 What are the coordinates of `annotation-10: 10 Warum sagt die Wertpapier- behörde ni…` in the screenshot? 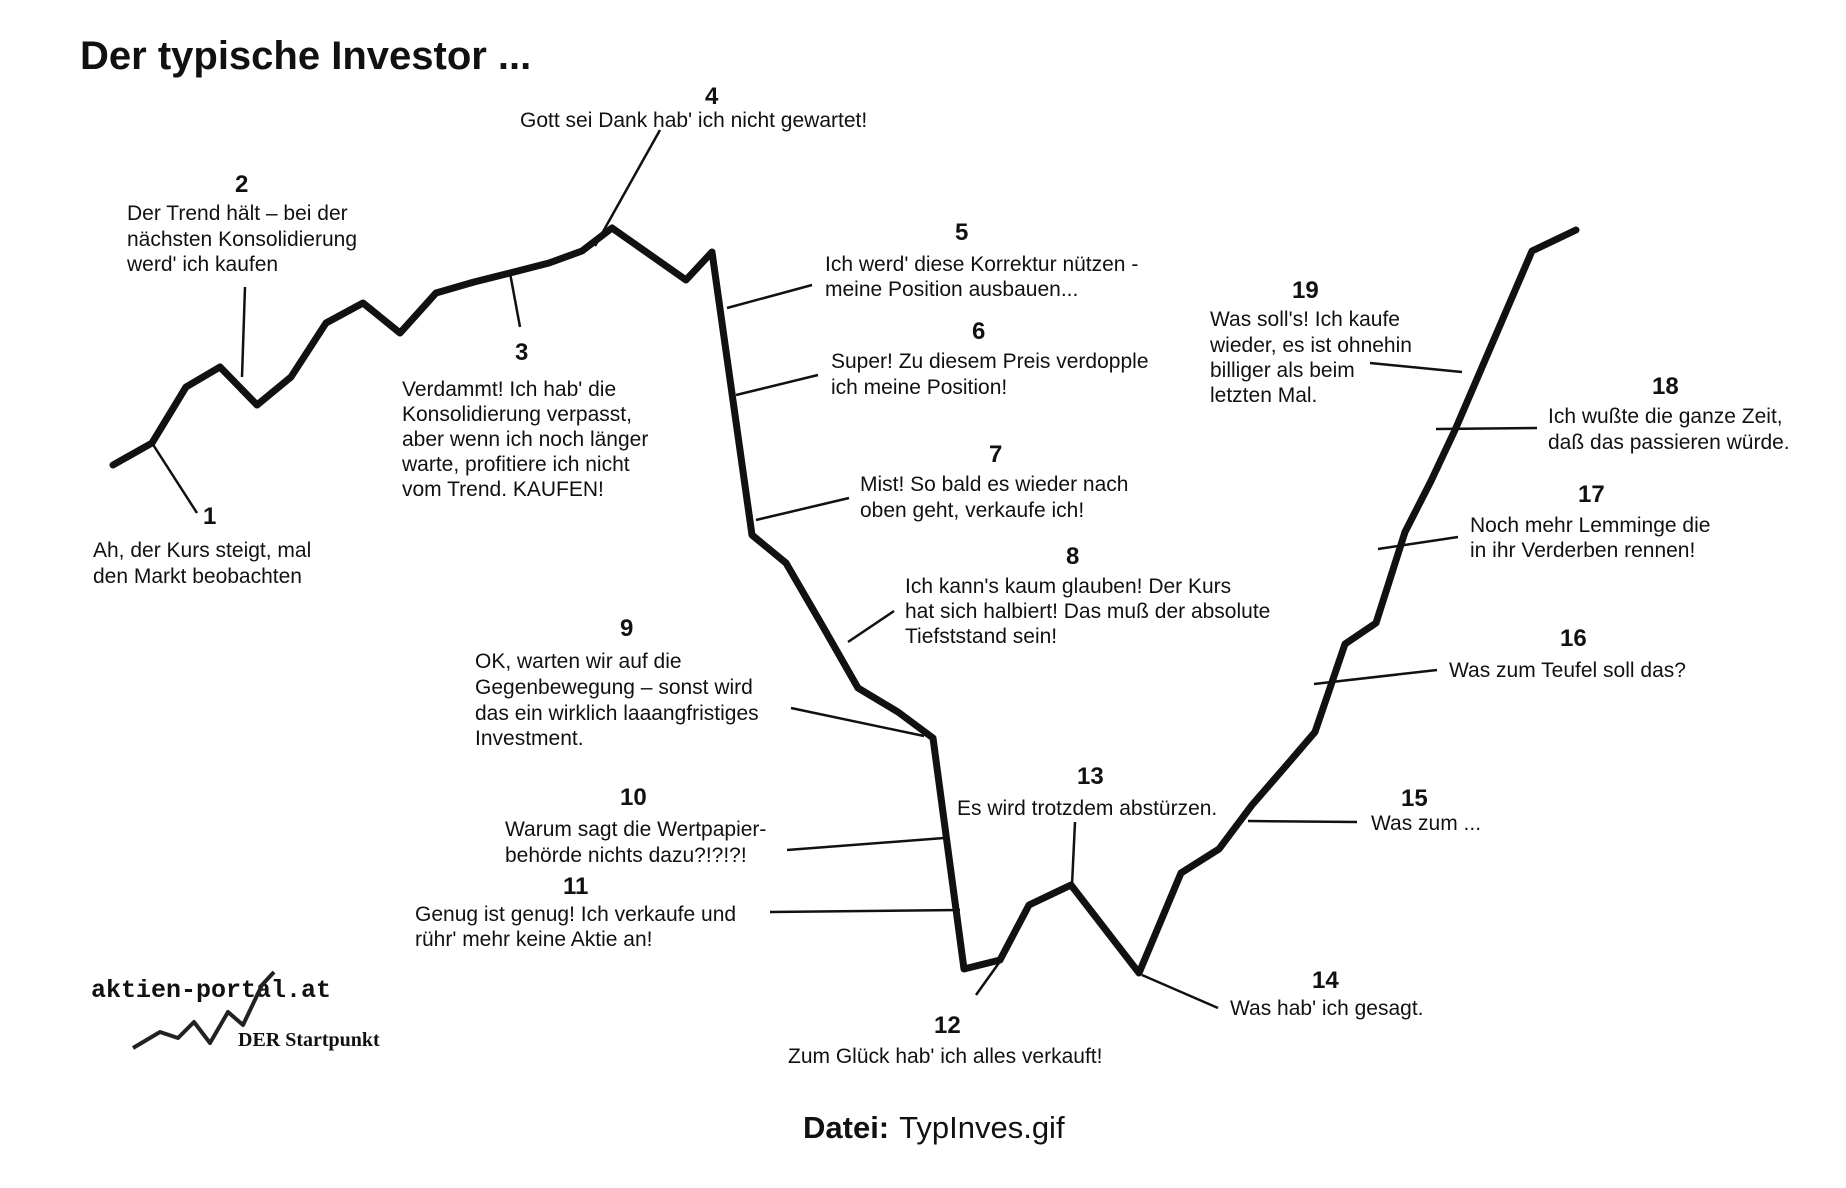 It's located at (635, 825).